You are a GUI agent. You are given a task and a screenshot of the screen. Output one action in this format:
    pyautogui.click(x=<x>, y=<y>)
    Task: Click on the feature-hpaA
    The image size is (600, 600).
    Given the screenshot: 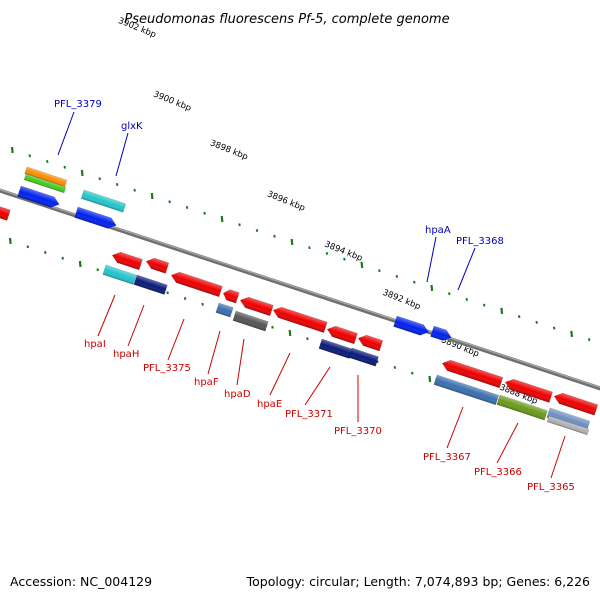 What is the action you would take?
    pyautogui.click(x=412, y=326)
    